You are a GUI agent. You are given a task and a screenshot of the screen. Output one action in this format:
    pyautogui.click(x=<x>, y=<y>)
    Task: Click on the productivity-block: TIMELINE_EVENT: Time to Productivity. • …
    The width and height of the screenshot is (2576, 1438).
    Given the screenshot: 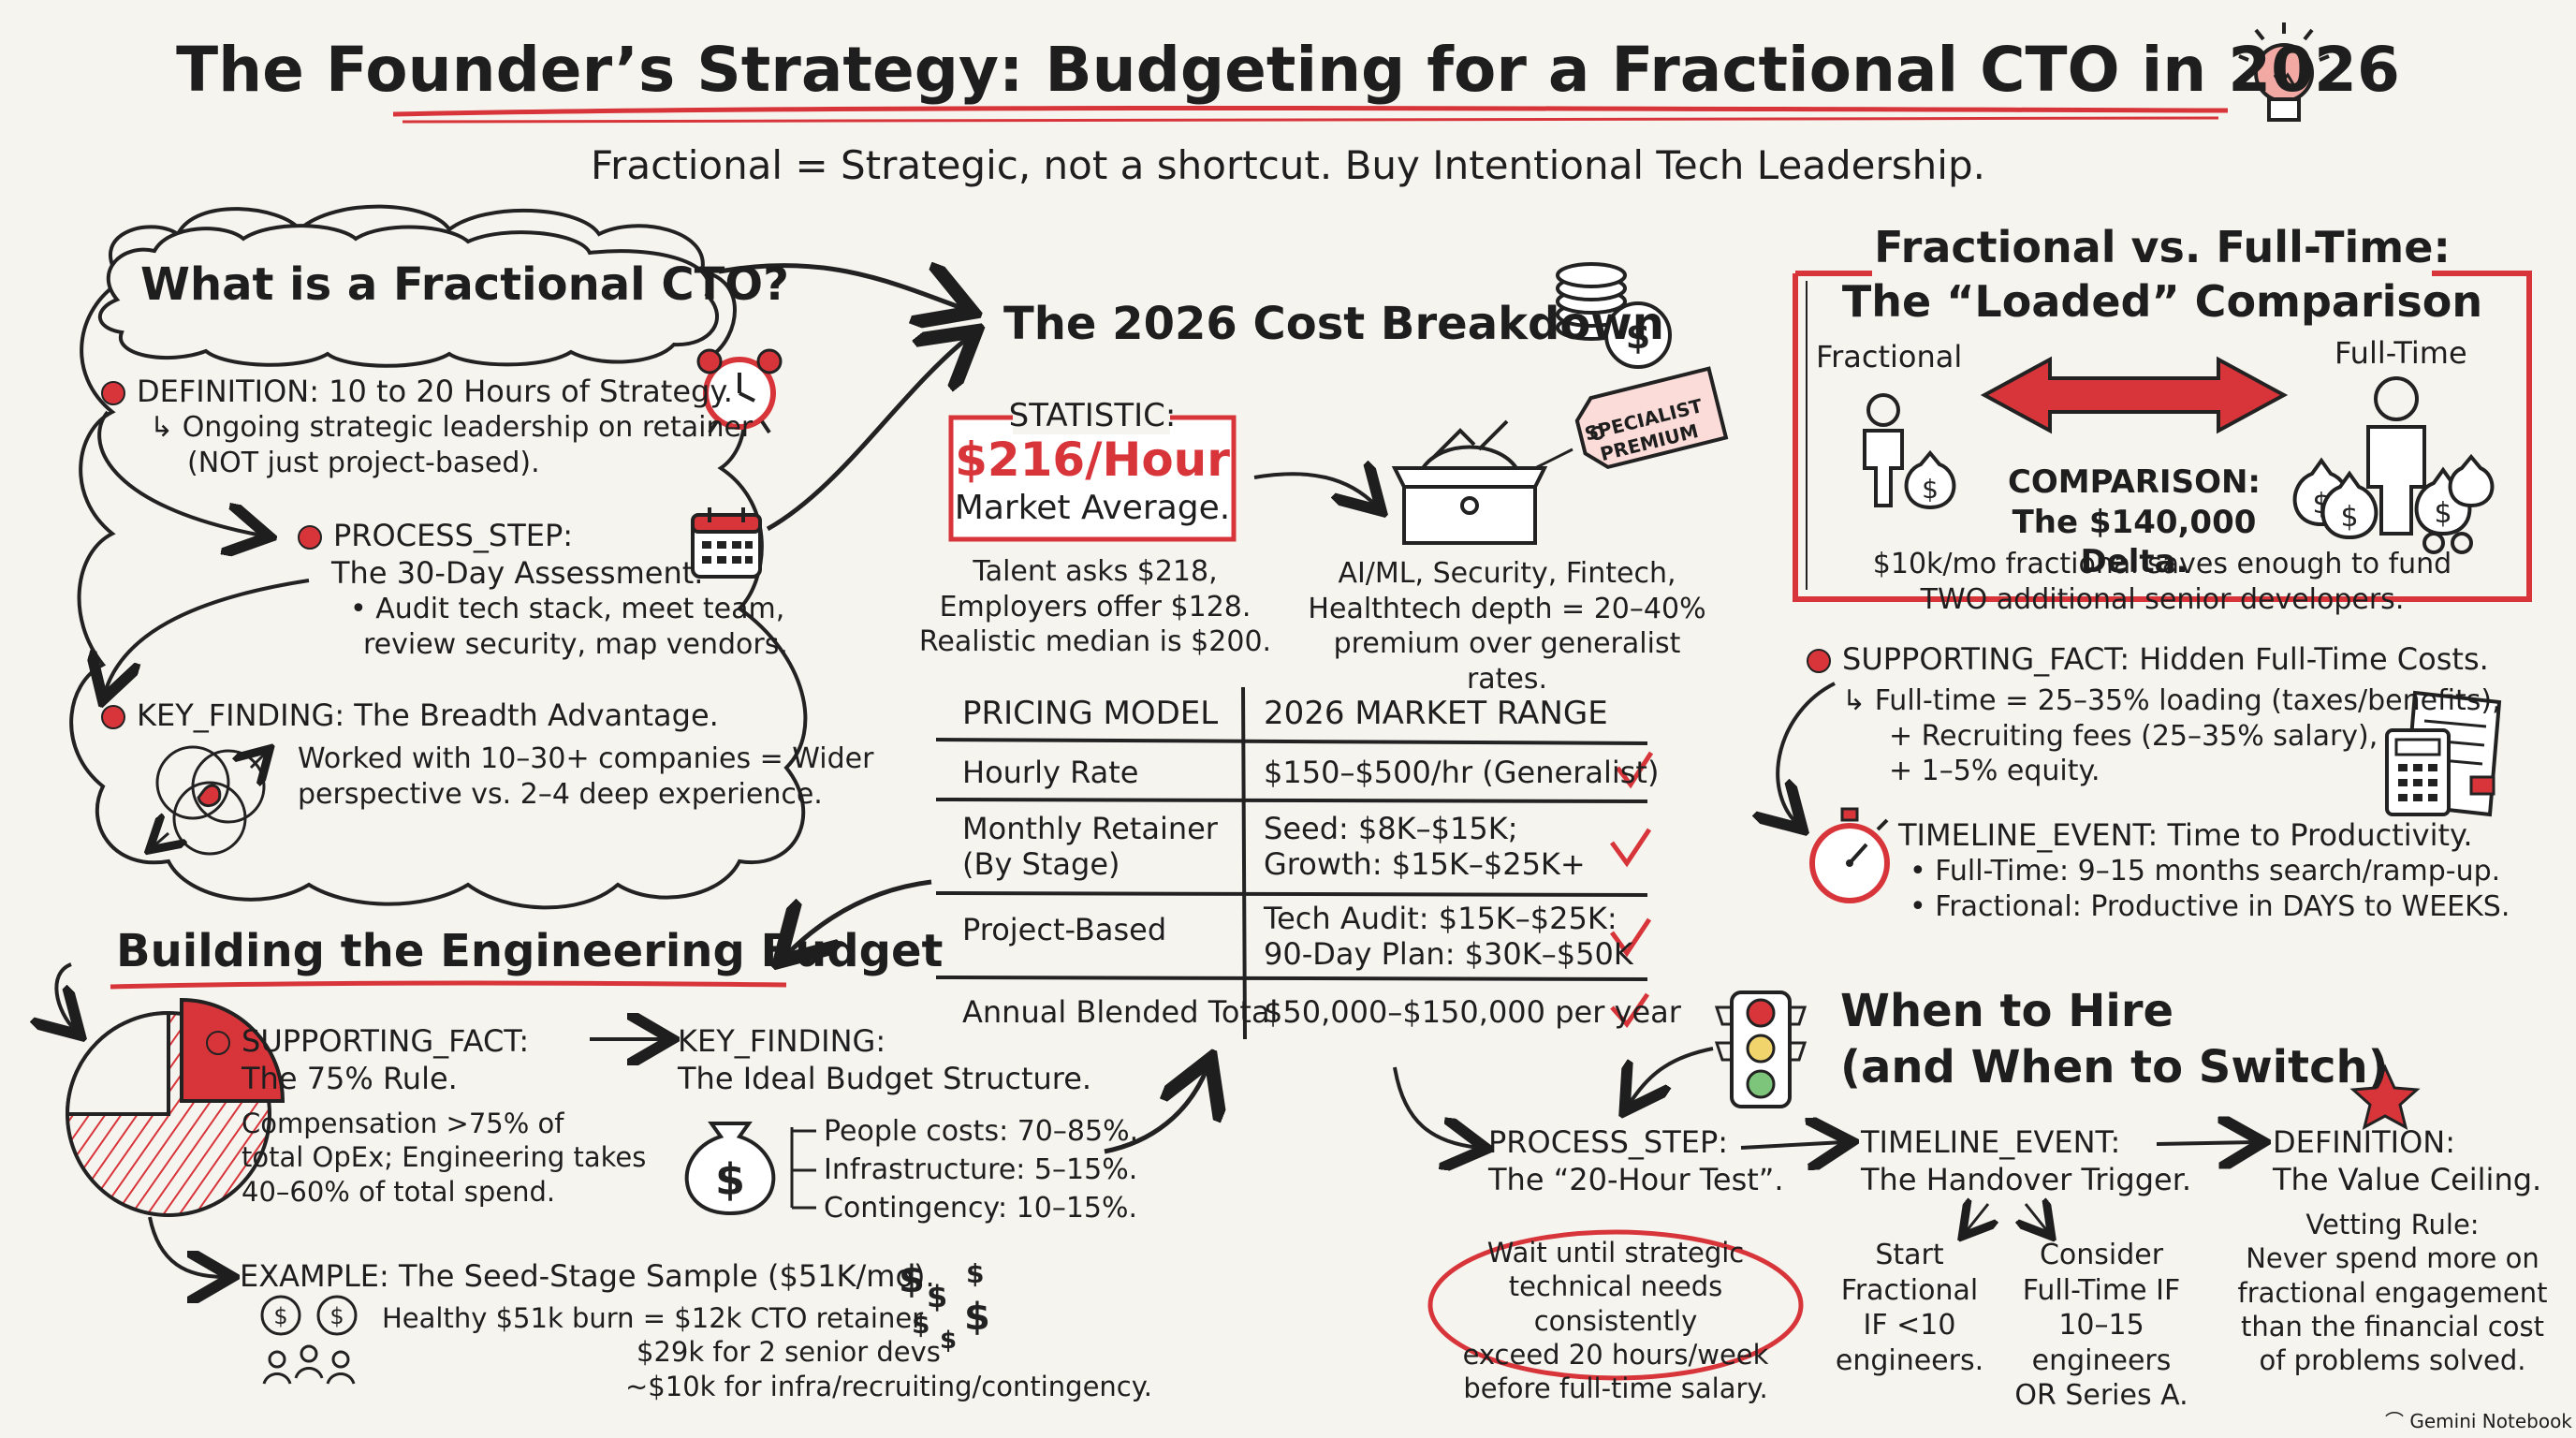 What is the action you would take?
    pyautogui.click(x=2204, y=870)
    